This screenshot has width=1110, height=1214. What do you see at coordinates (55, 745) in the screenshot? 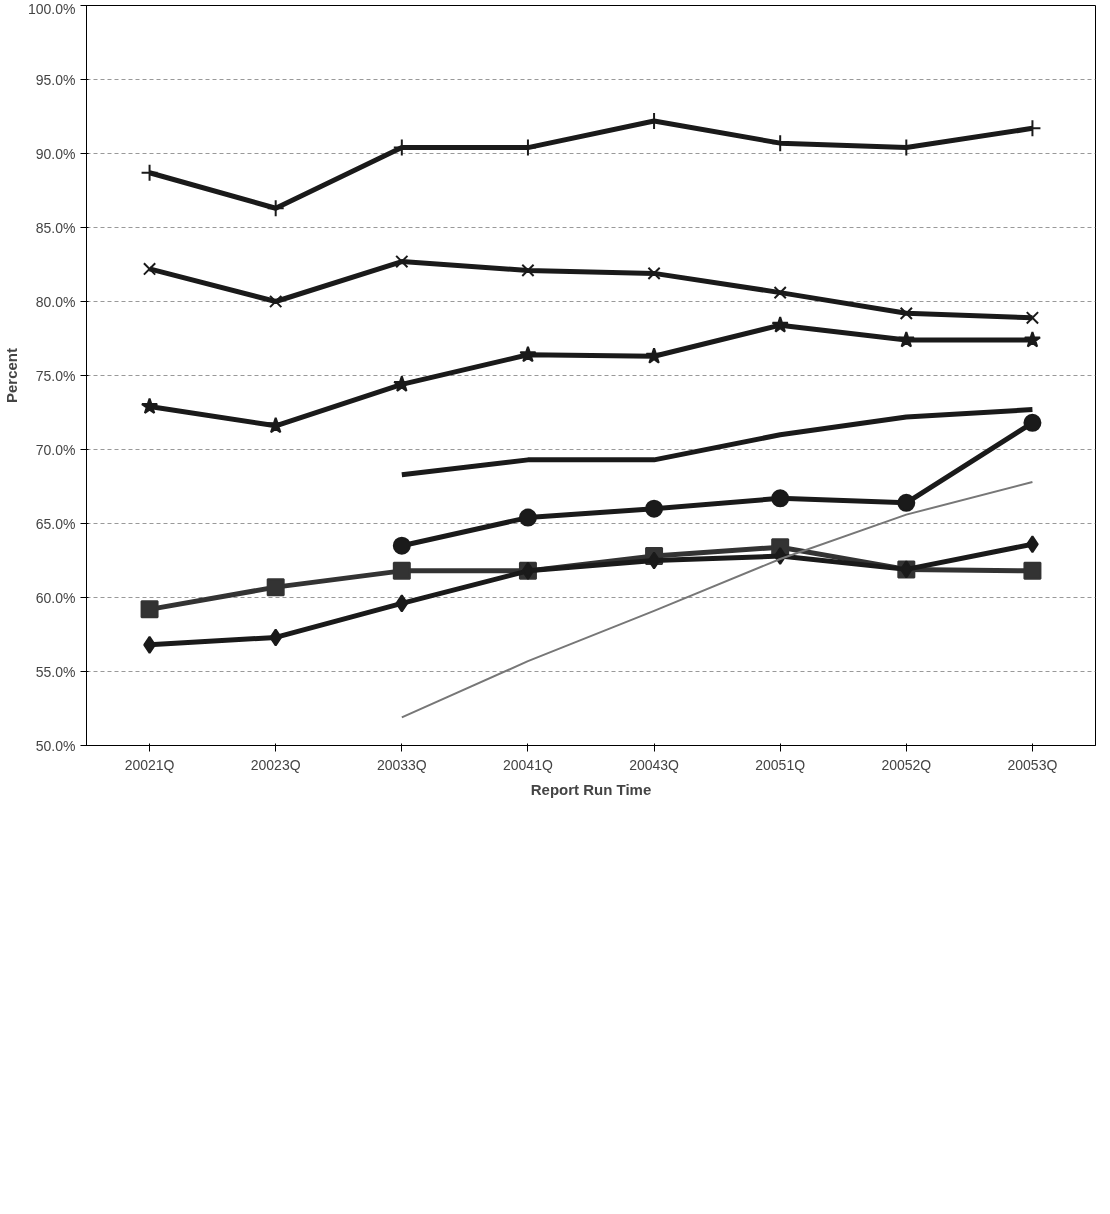
I see `y-tick-label: 50.0%` at bounding box center [55, 745].